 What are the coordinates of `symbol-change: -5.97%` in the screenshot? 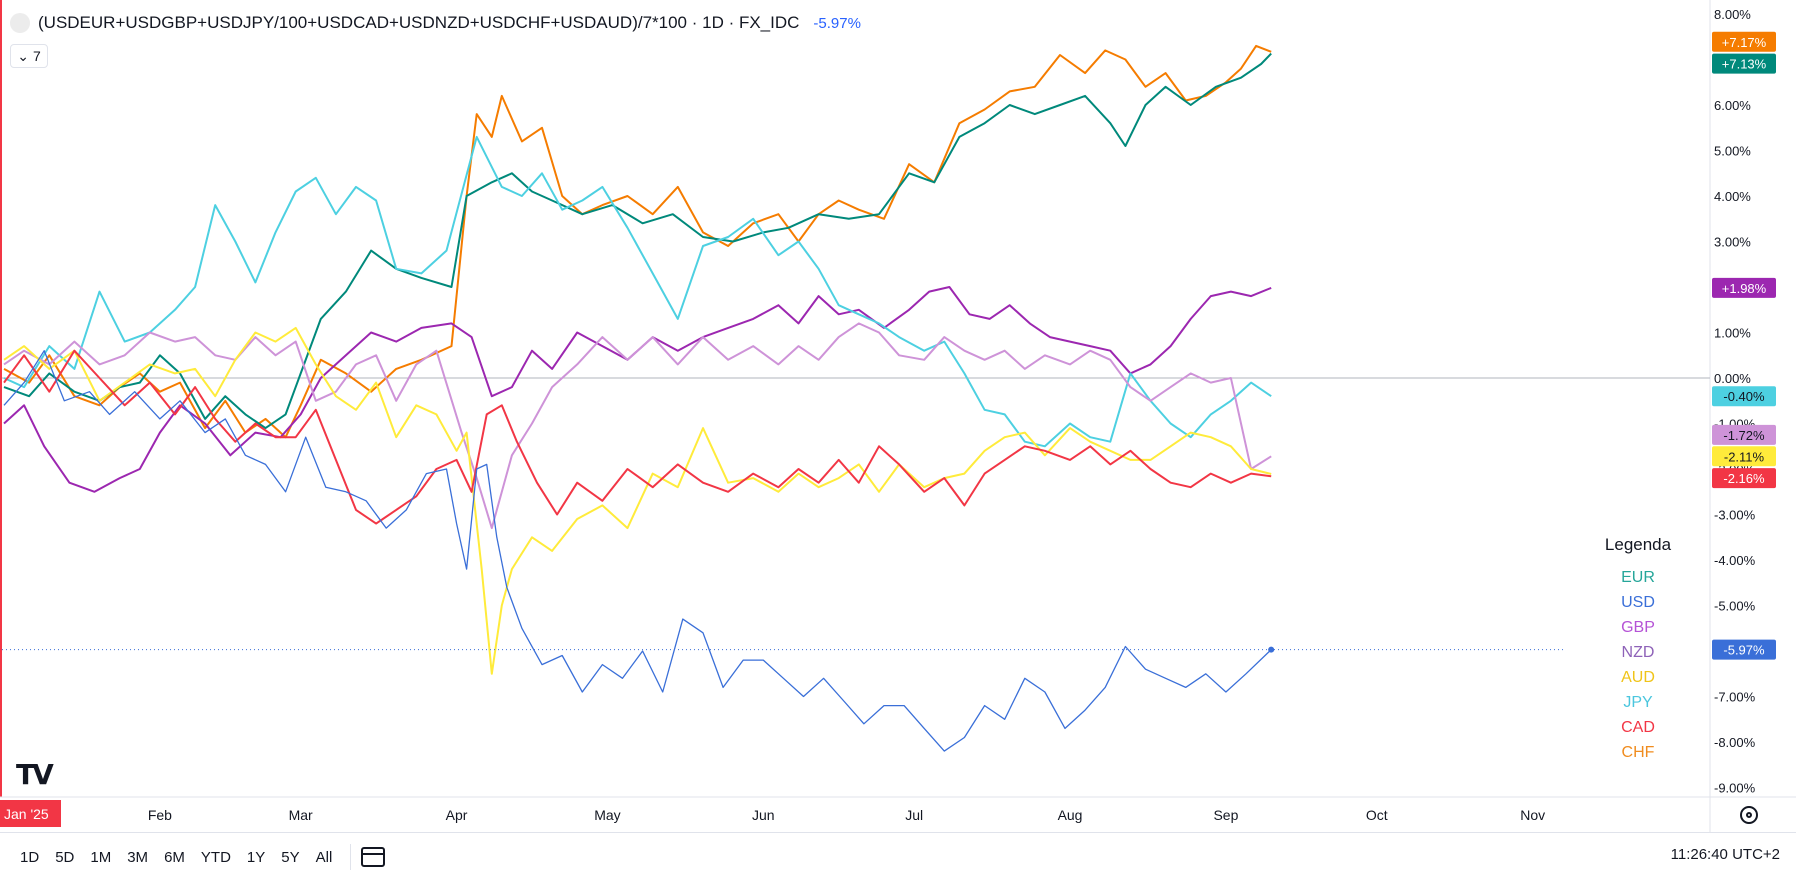 It's located at (837, 23).